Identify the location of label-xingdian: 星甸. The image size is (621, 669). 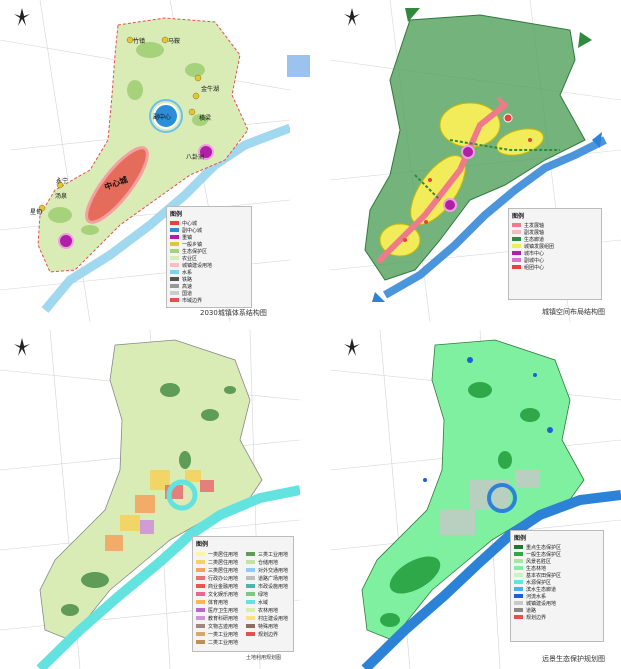
(36, 212).